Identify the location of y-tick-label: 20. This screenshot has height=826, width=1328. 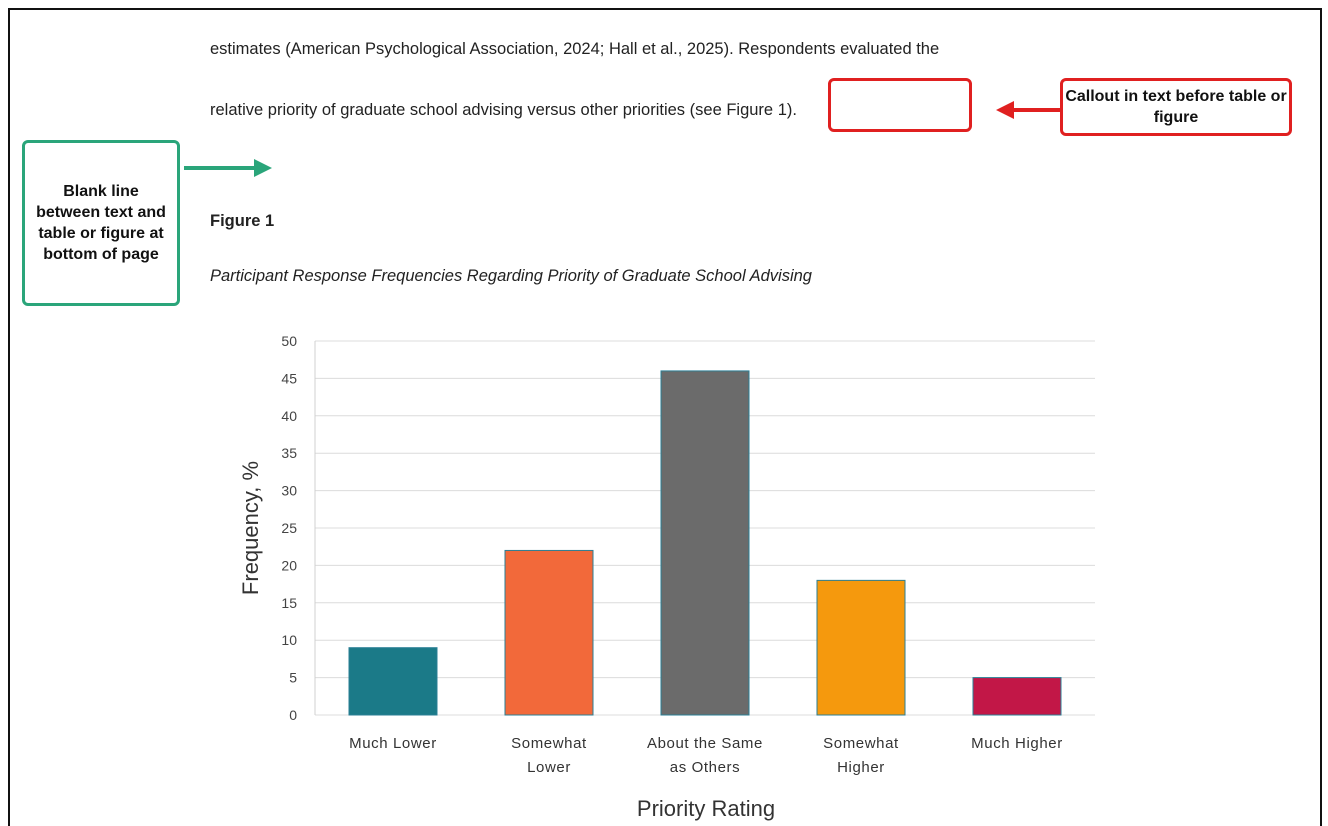
(289, 565).